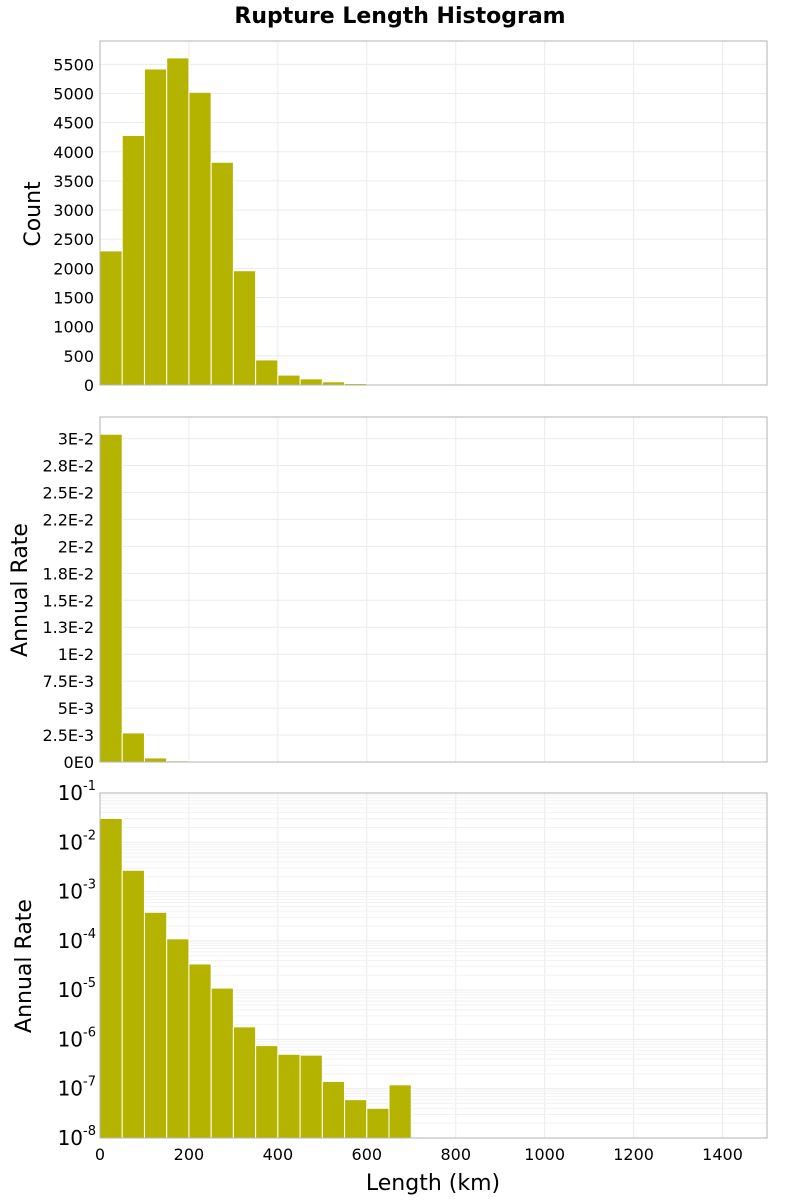 The image size is (800, 1200). What do you see at coordinates (89, 385) in the screenshot?
I see `y-tick-label: 0` at bounding box center [89, 385].